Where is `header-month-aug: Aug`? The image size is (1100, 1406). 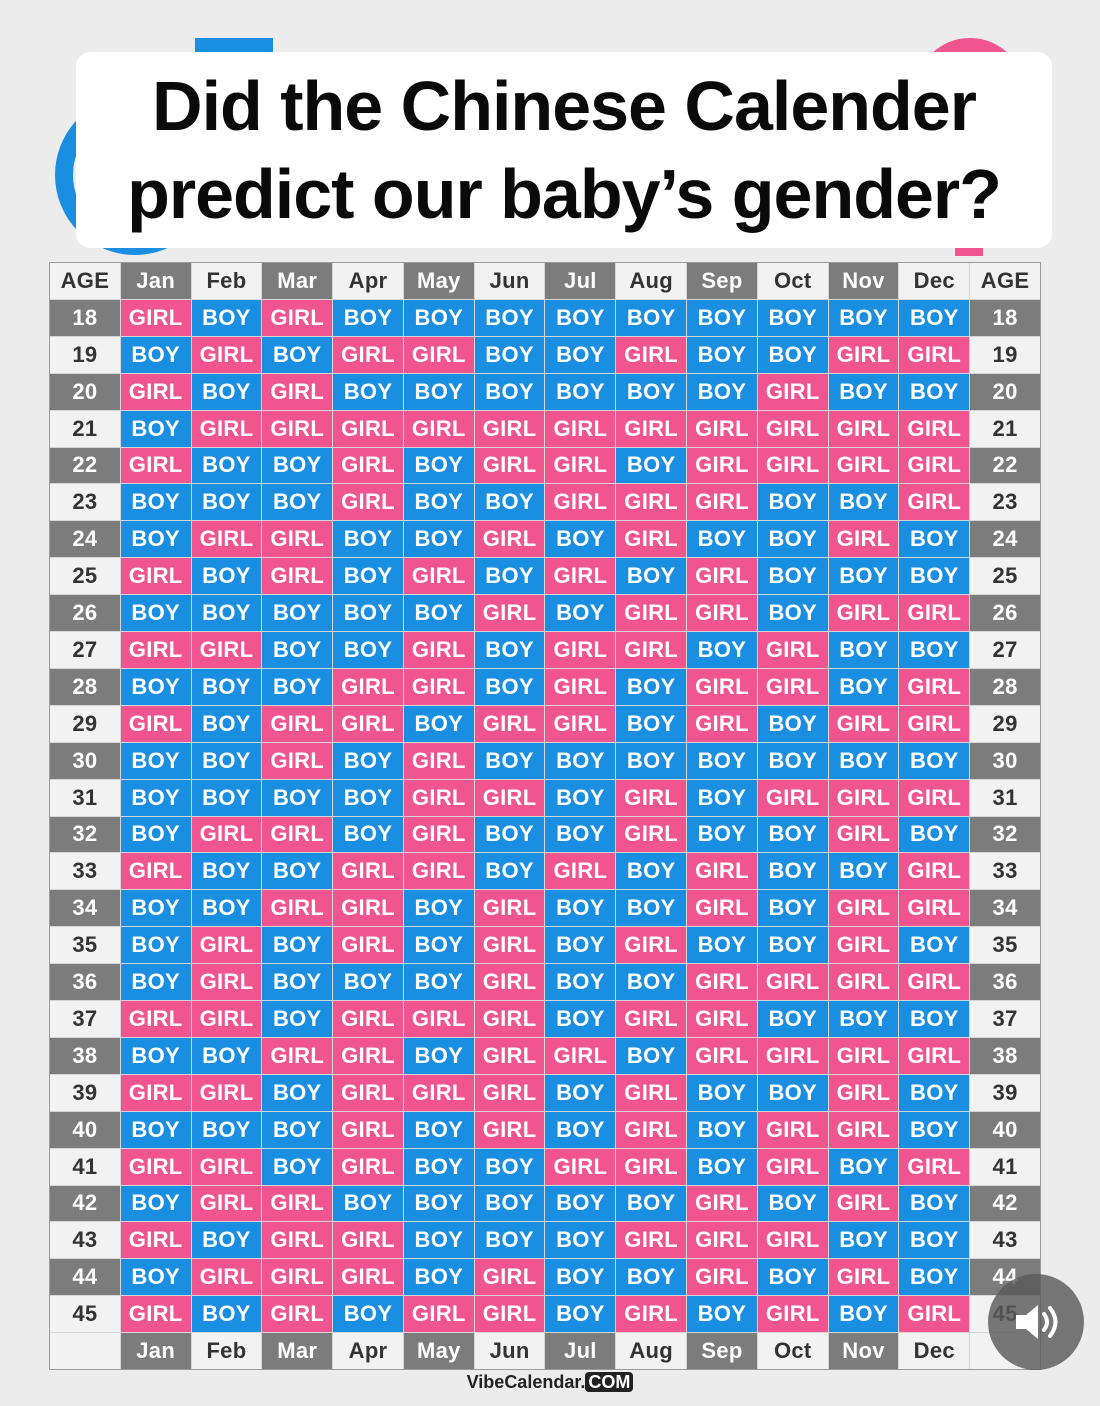
header-month-aug: Aug is located at coordinates (651, 281).